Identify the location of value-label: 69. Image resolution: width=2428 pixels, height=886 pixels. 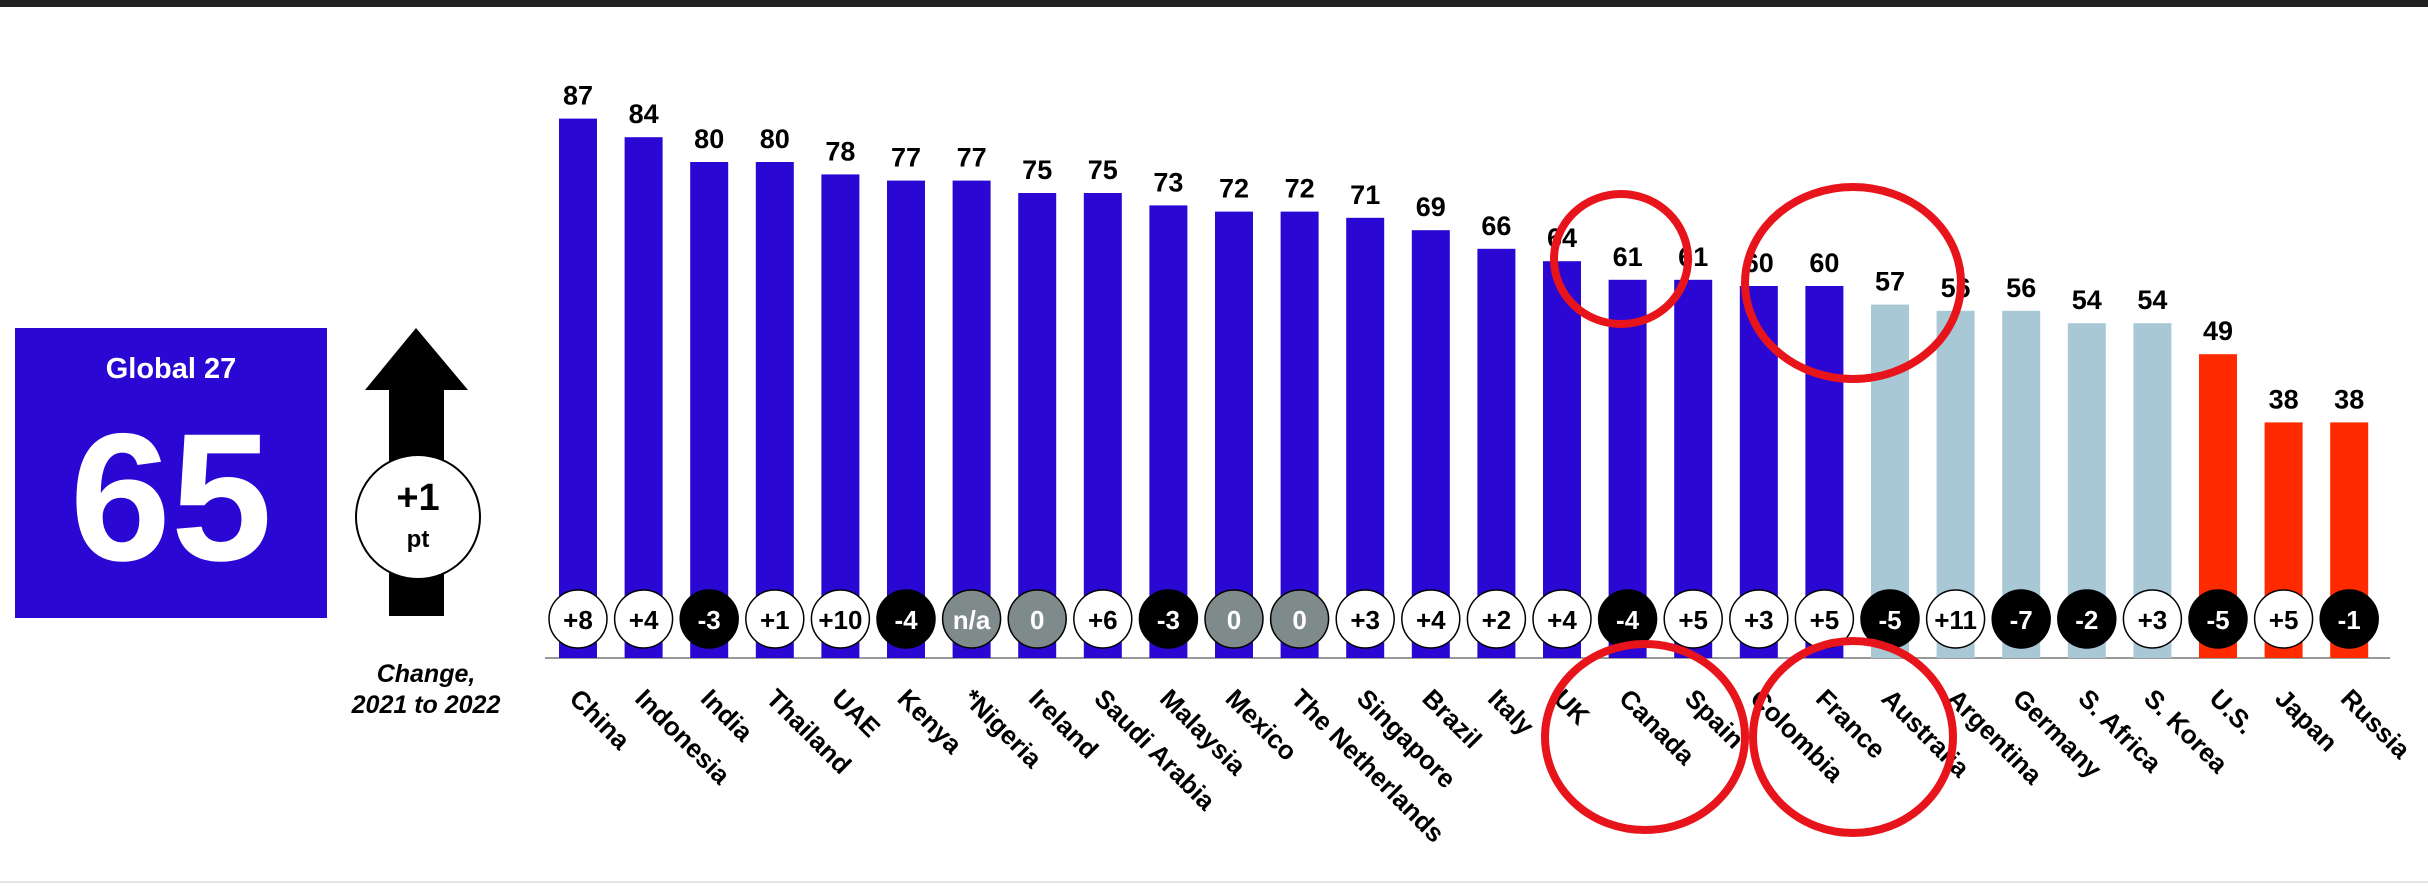
(1431, 207).